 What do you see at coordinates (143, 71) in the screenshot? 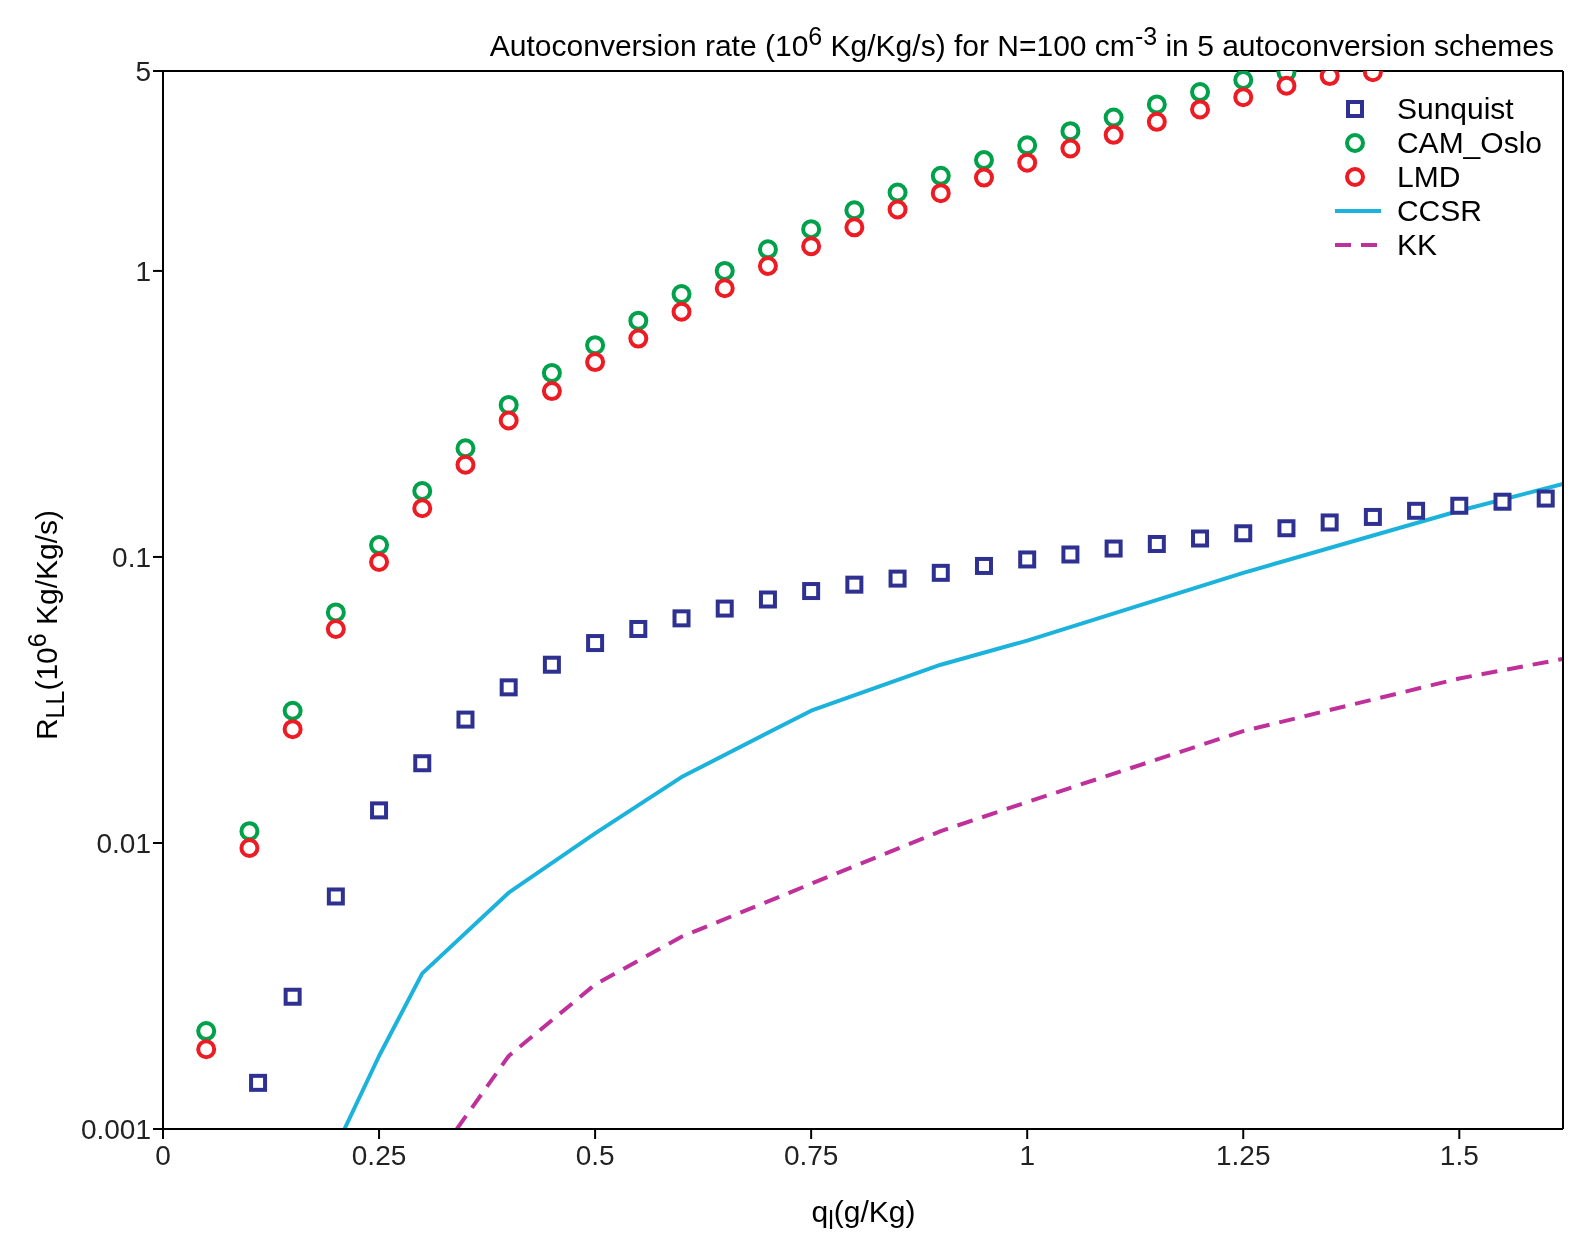
I see `y-tick-label: 5` at bounding box center [143, 71].